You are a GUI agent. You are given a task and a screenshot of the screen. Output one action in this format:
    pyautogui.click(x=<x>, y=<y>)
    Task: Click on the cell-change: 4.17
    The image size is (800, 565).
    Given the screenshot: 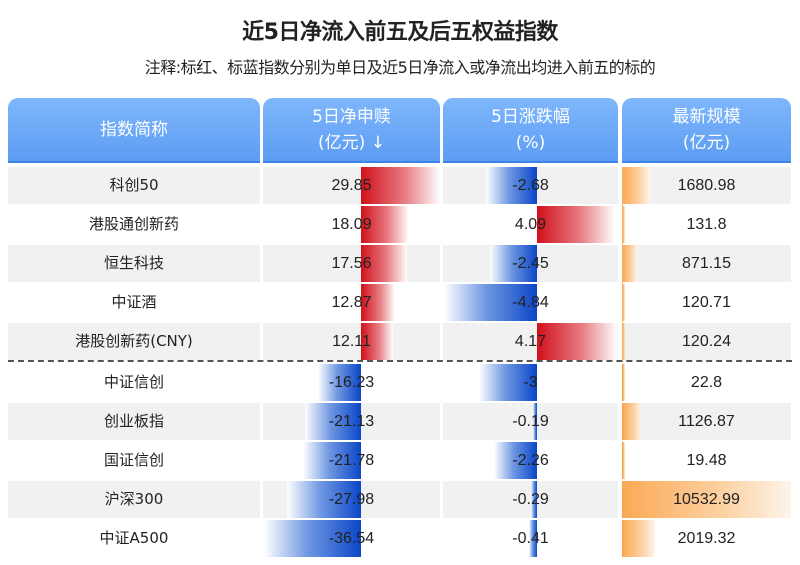 What is the action you would take?
    pyautogui.click(x=530, y=341)
    